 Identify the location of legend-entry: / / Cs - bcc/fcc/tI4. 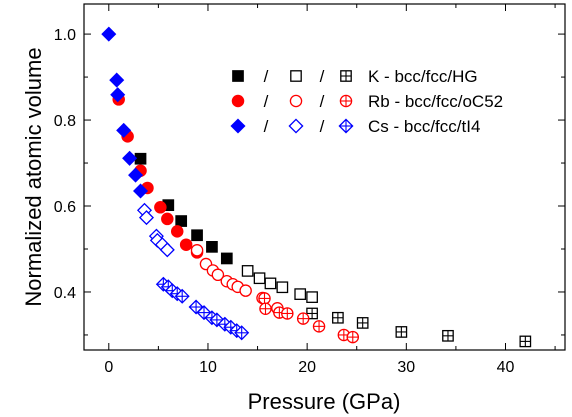
(355, 126).